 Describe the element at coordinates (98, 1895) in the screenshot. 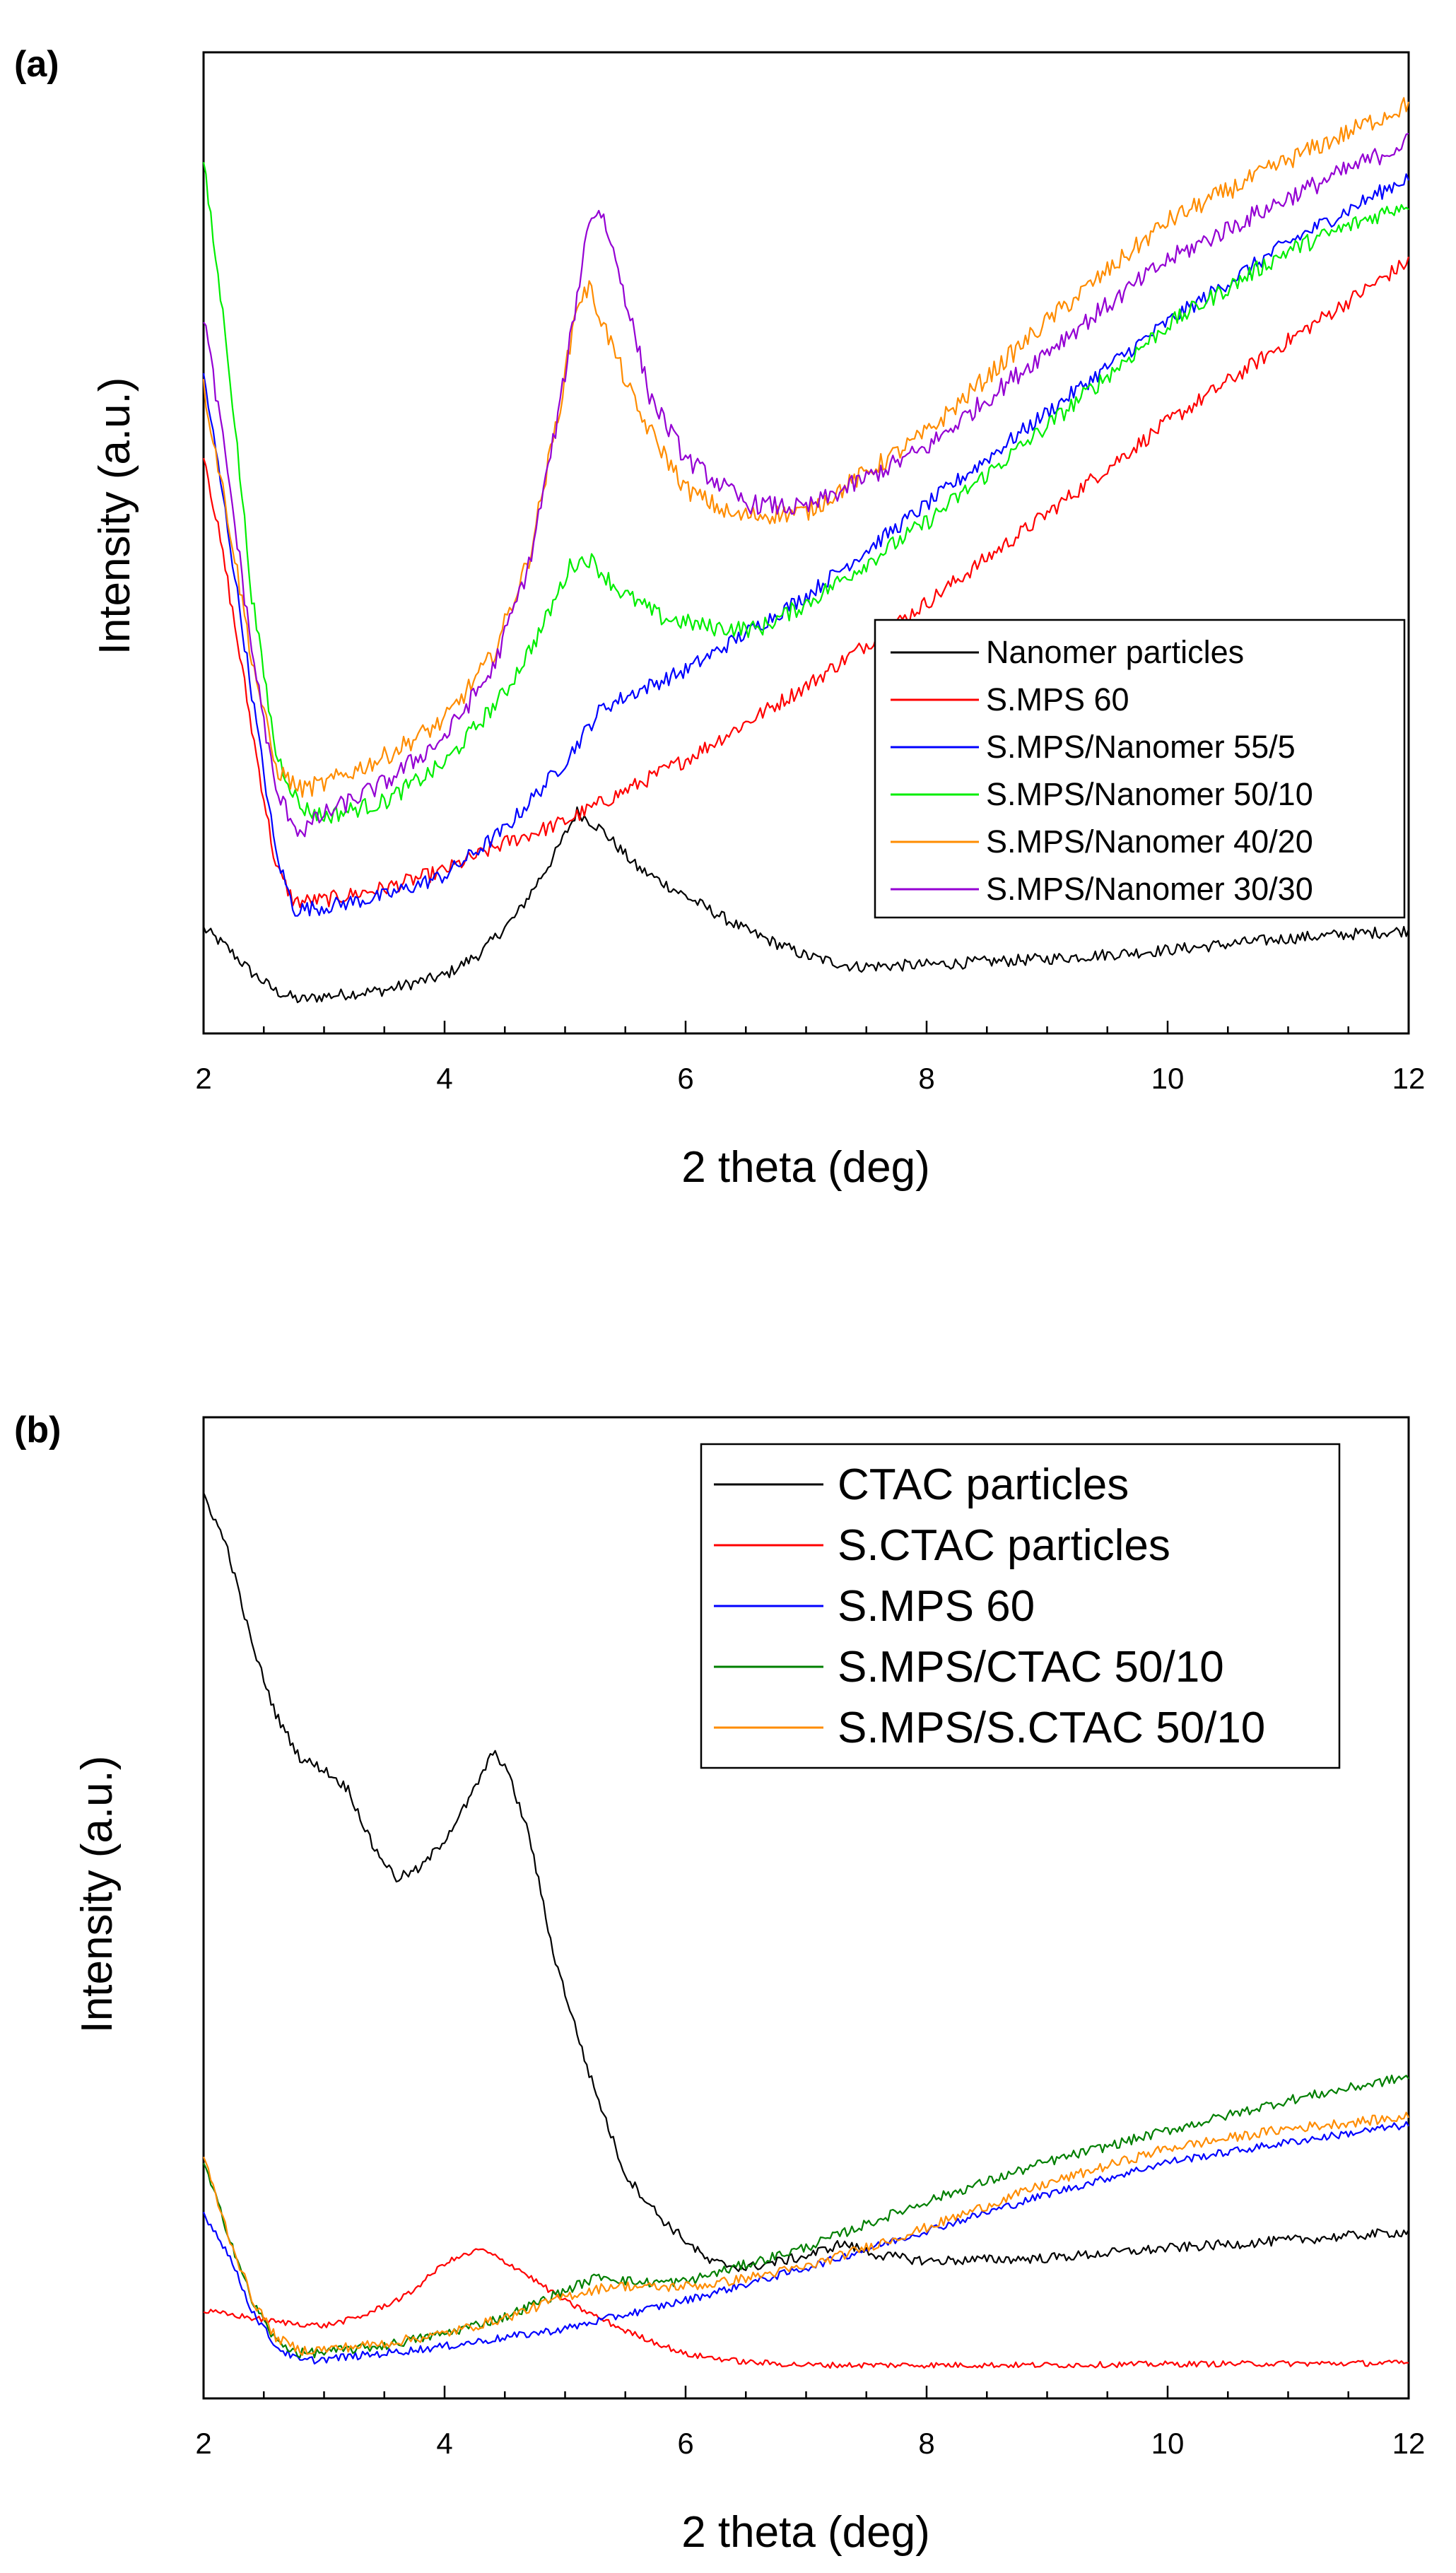

I see `panel-b-y-axis-title: Intensity (a.u.)` at that location.